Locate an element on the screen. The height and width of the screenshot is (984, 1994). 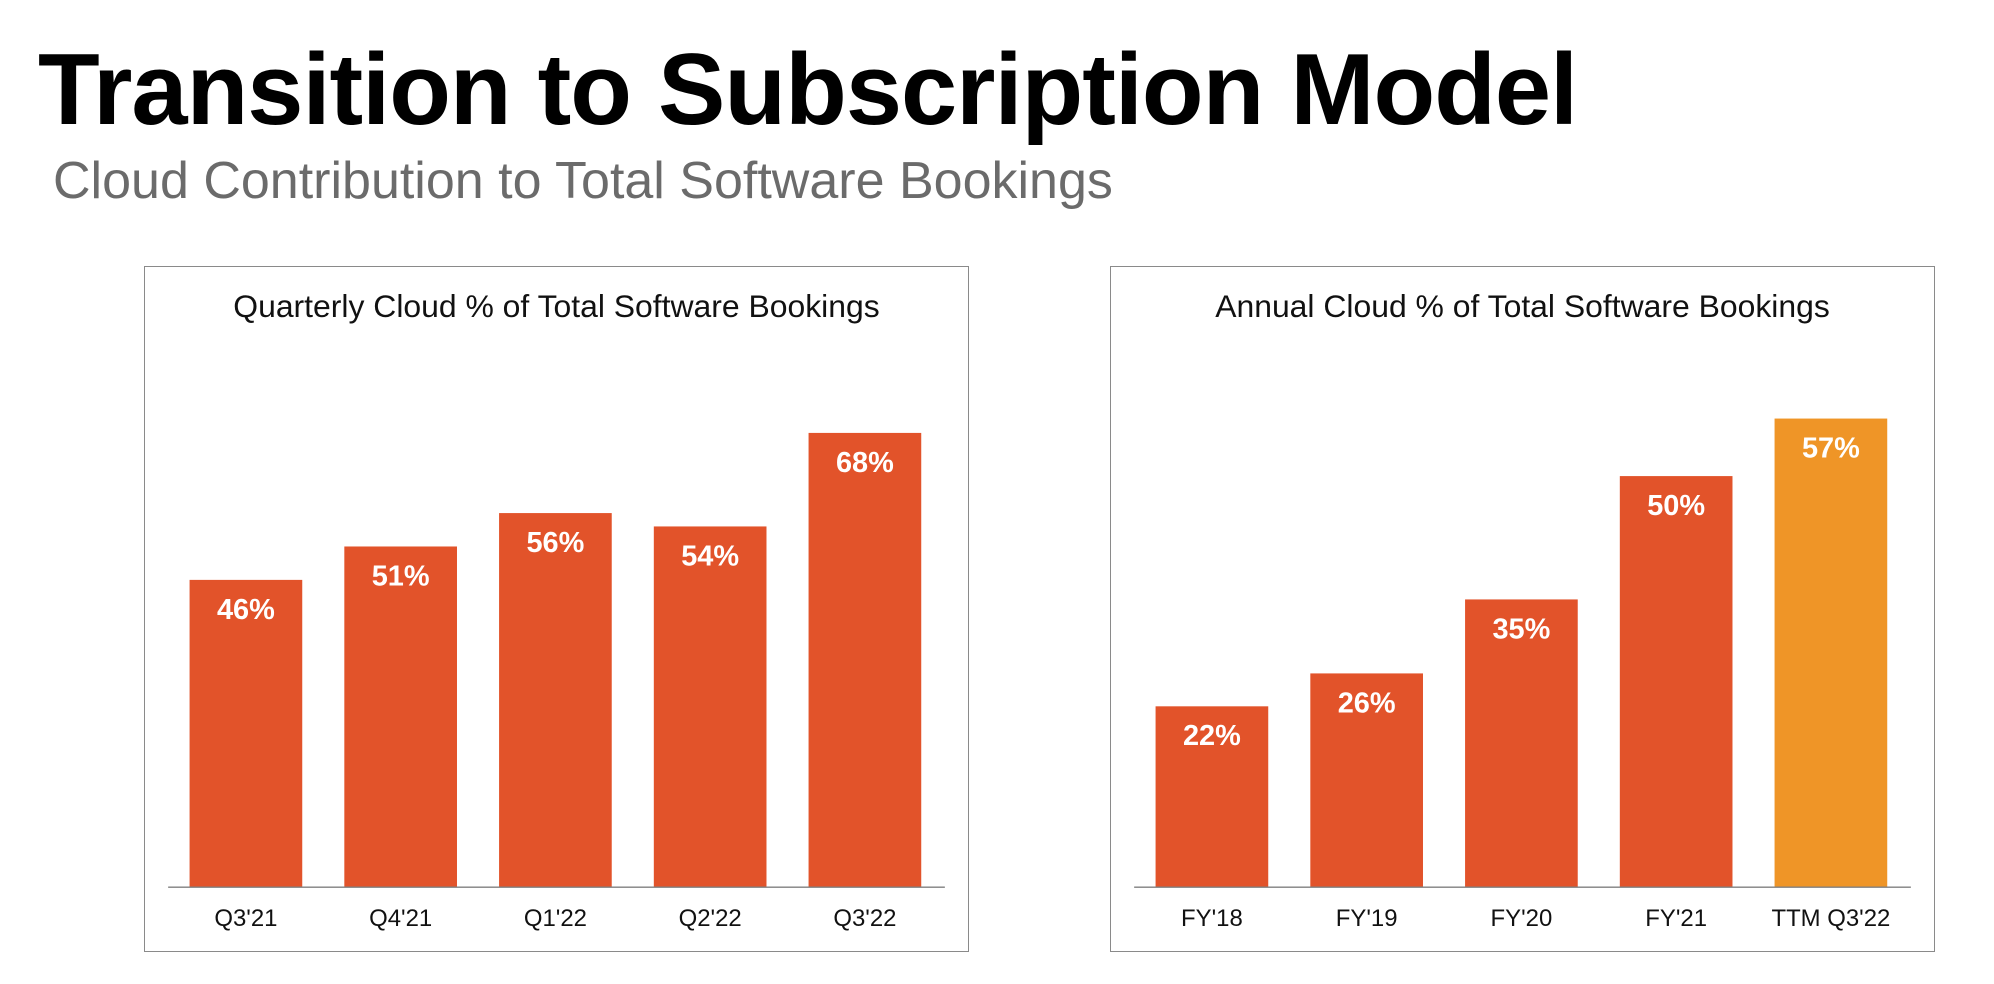
quarterly-data-label-2: 51% is located at coordinates (401, 576).